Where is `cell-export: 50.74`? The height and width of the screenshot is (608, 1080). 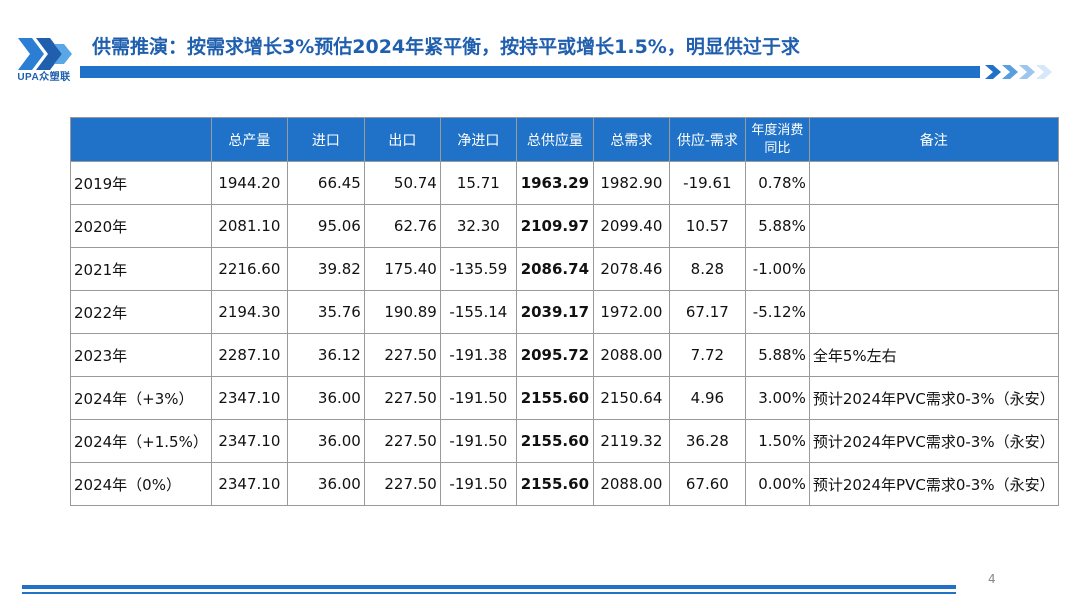 cell-export: 50.74 is located at coordinates (402, 183).